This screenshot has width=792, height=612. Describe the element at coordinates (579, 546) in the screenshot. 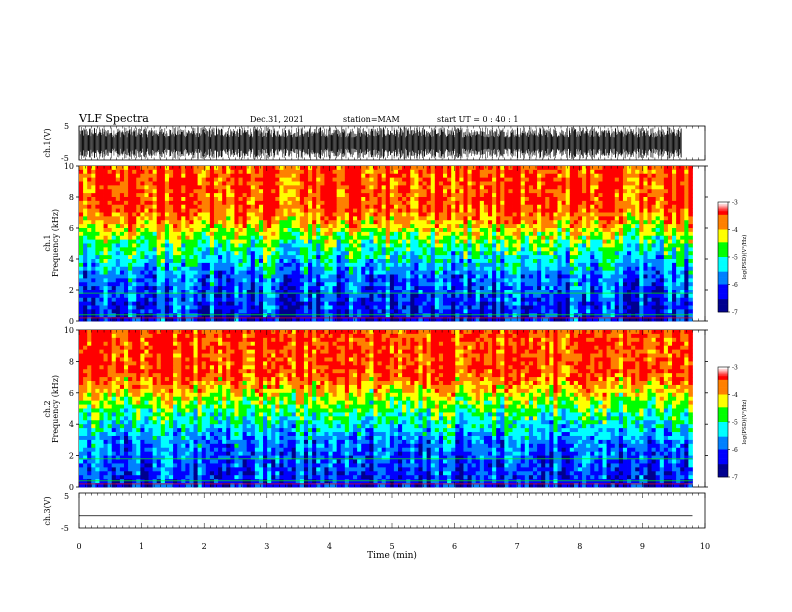

I see `time-tick-label: 8` at that location.